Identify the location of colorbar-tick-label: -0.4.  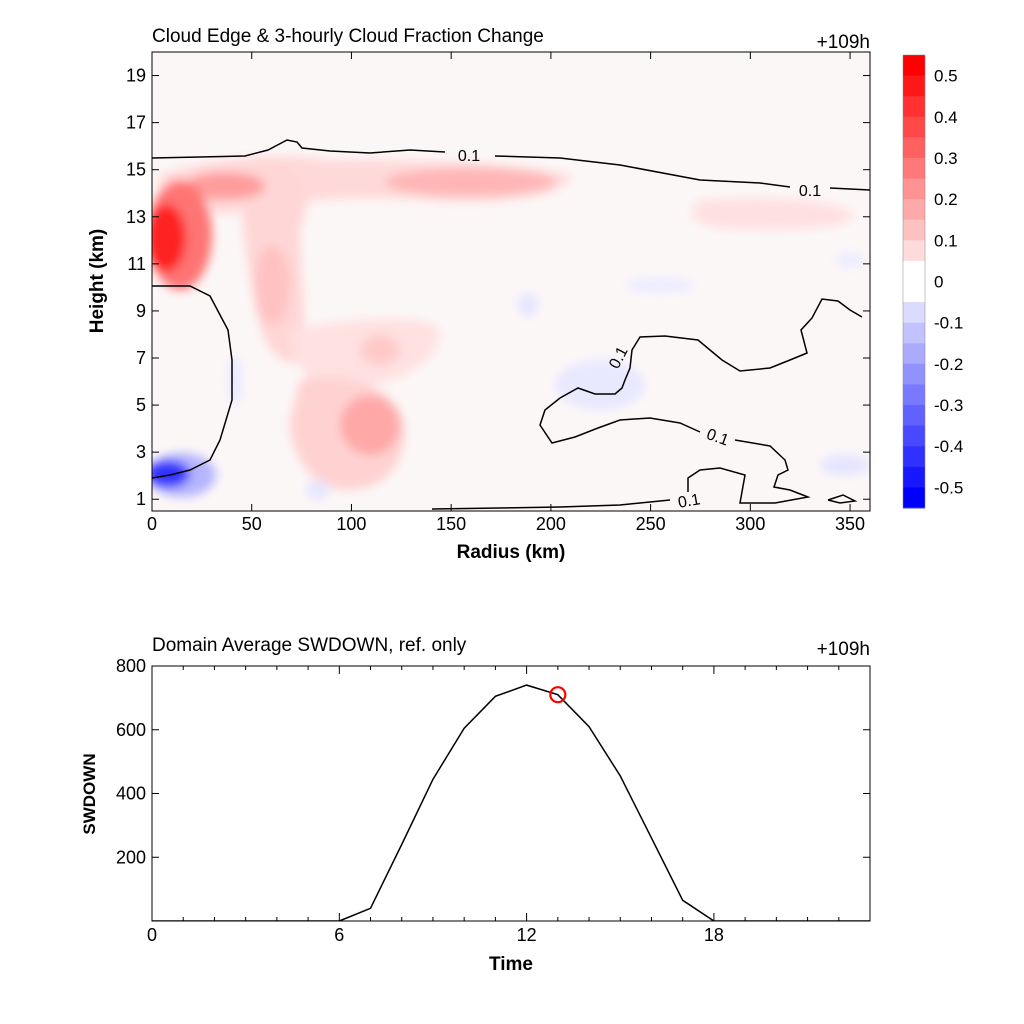
(948, 446).